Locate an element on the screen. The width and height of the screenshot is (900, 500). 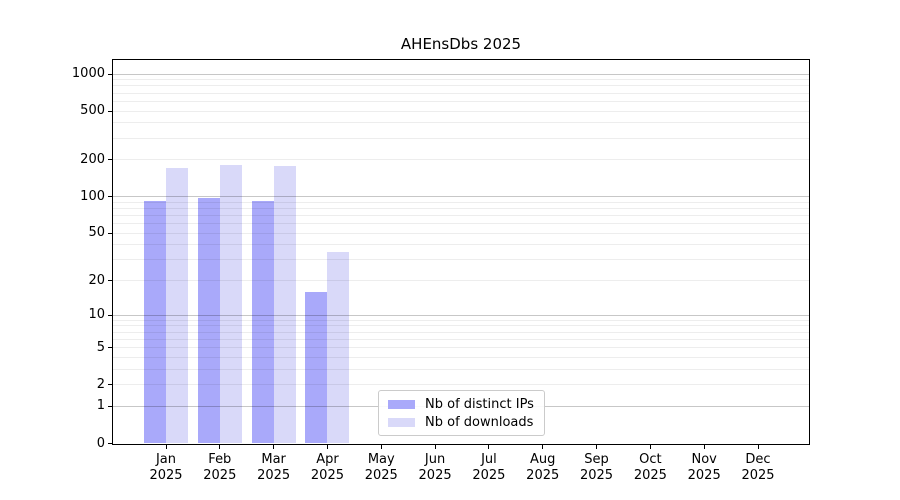
y-axis-tick-label: 100 is located at coordinates (92, 196).